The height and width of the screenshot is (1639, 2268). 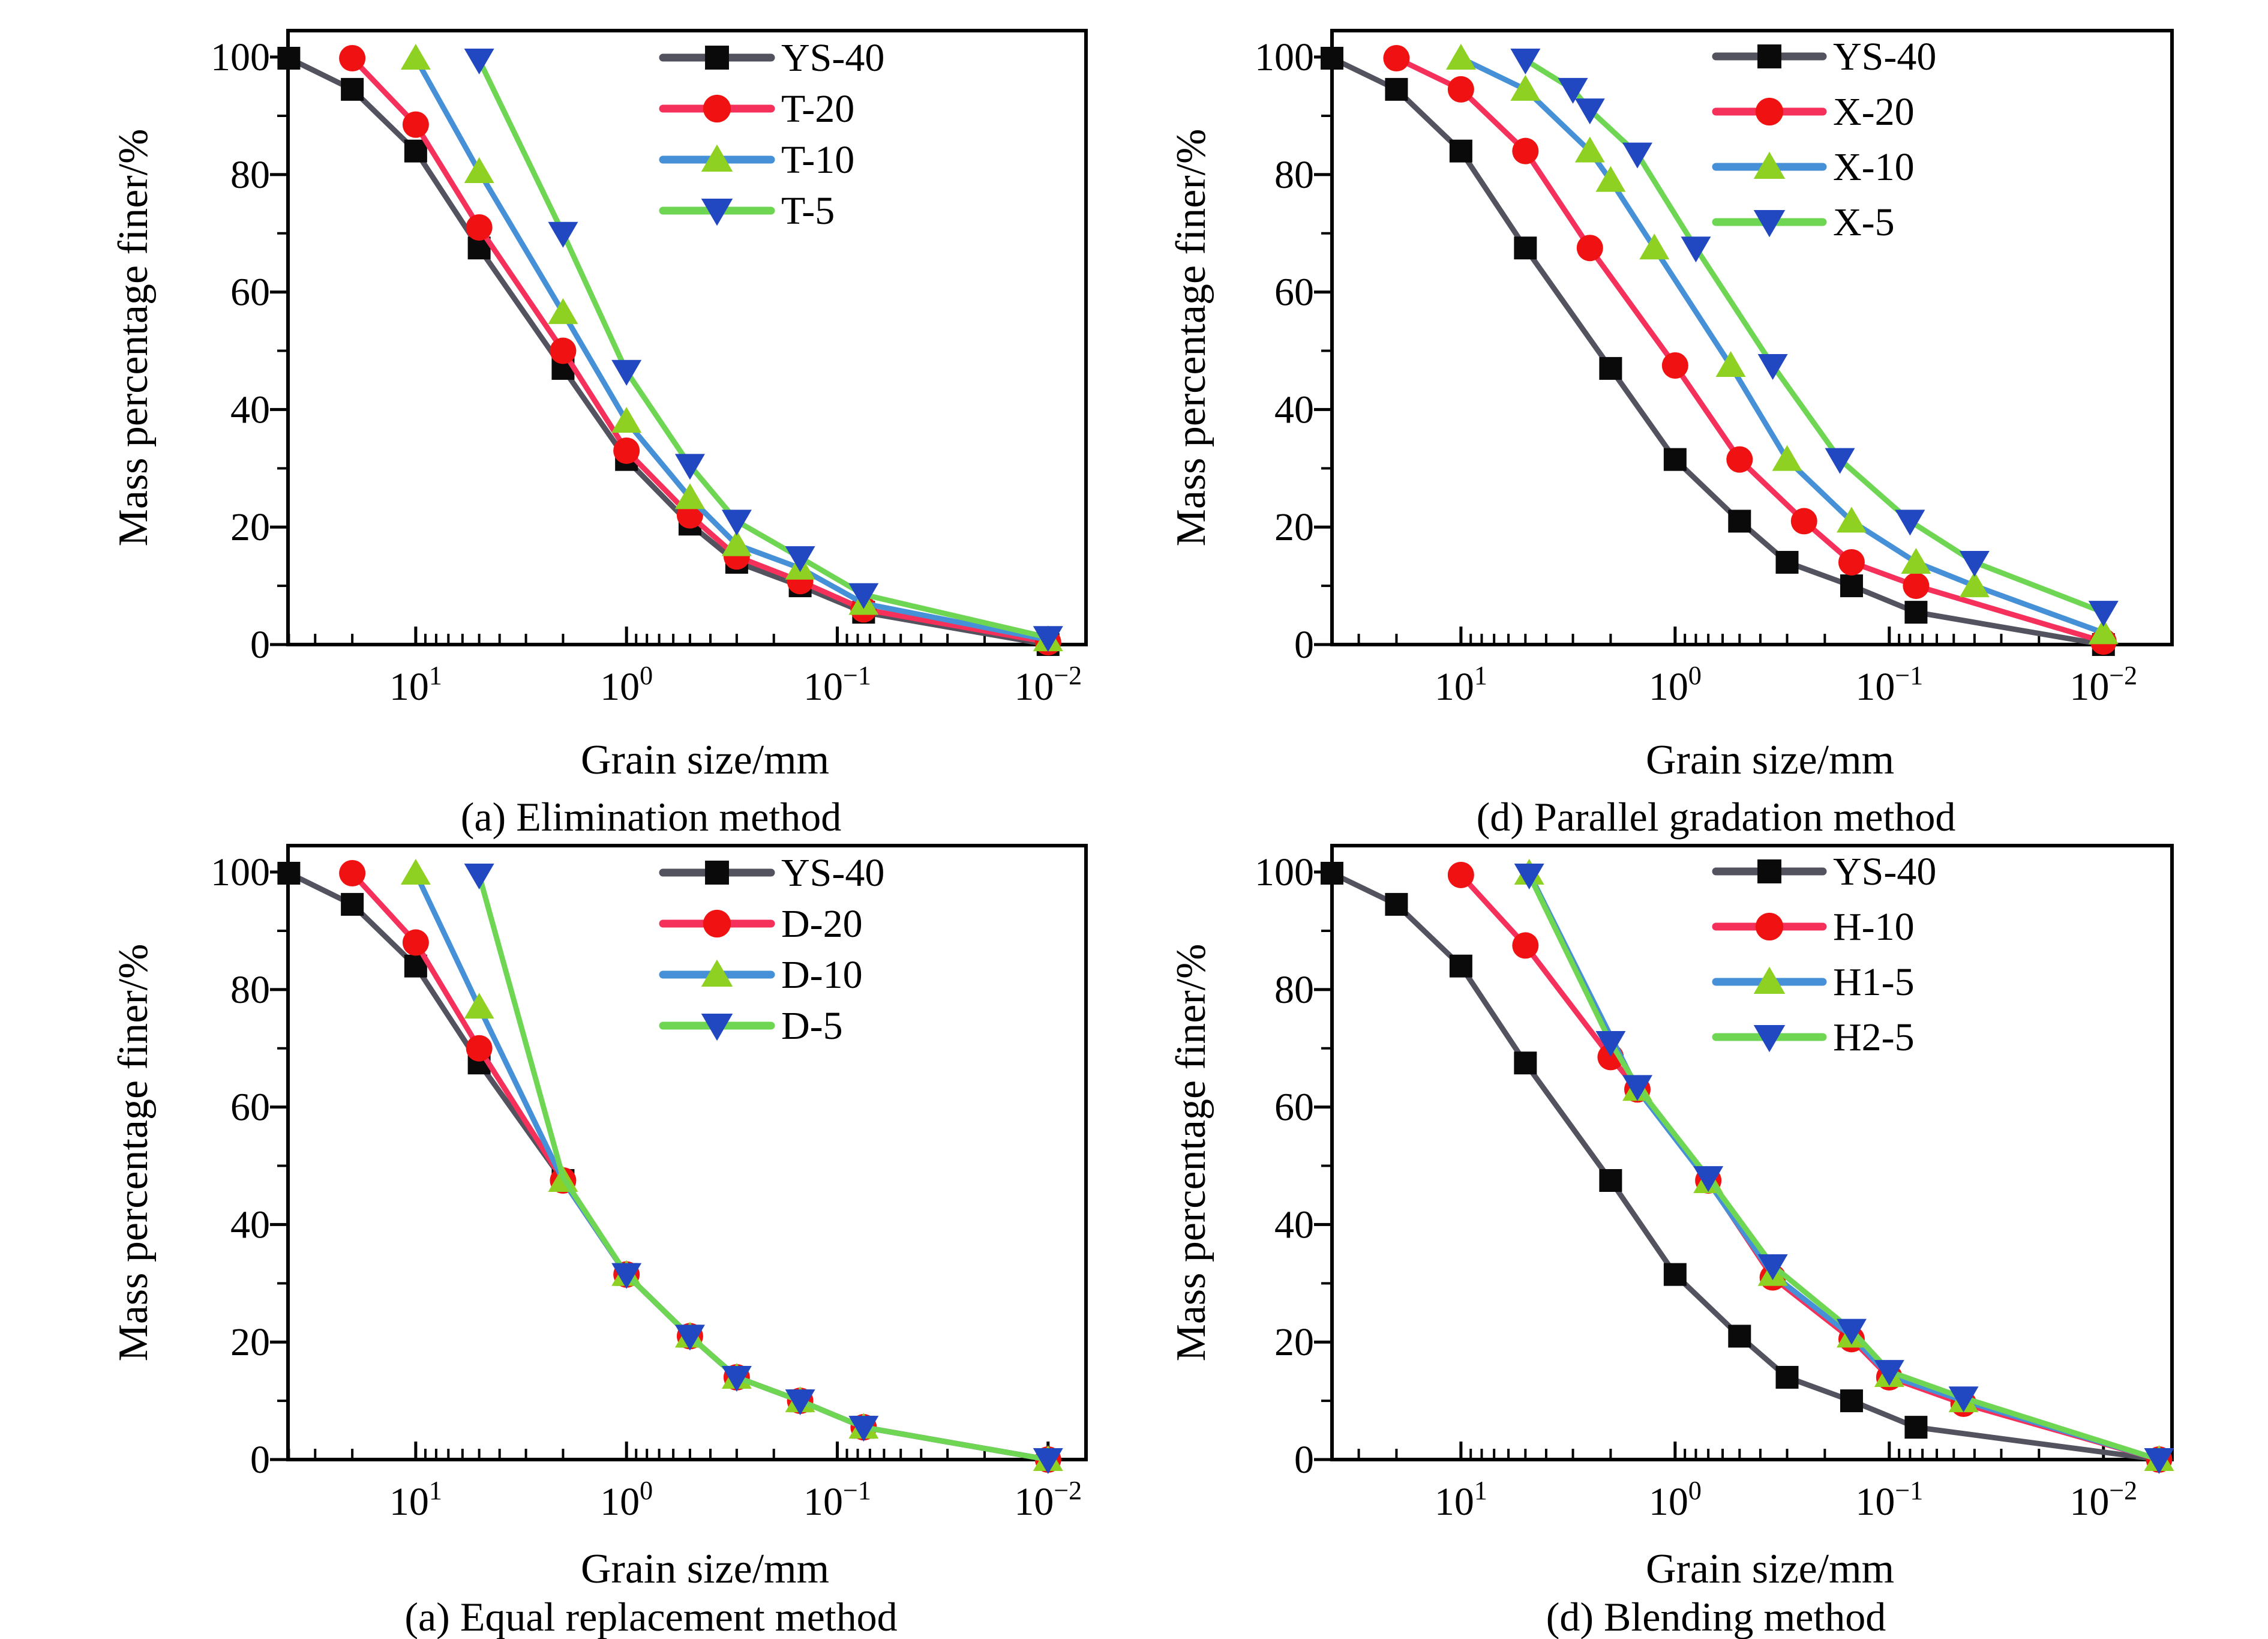 I want to click on legend-label: T-20, so click(x=817, y=109).